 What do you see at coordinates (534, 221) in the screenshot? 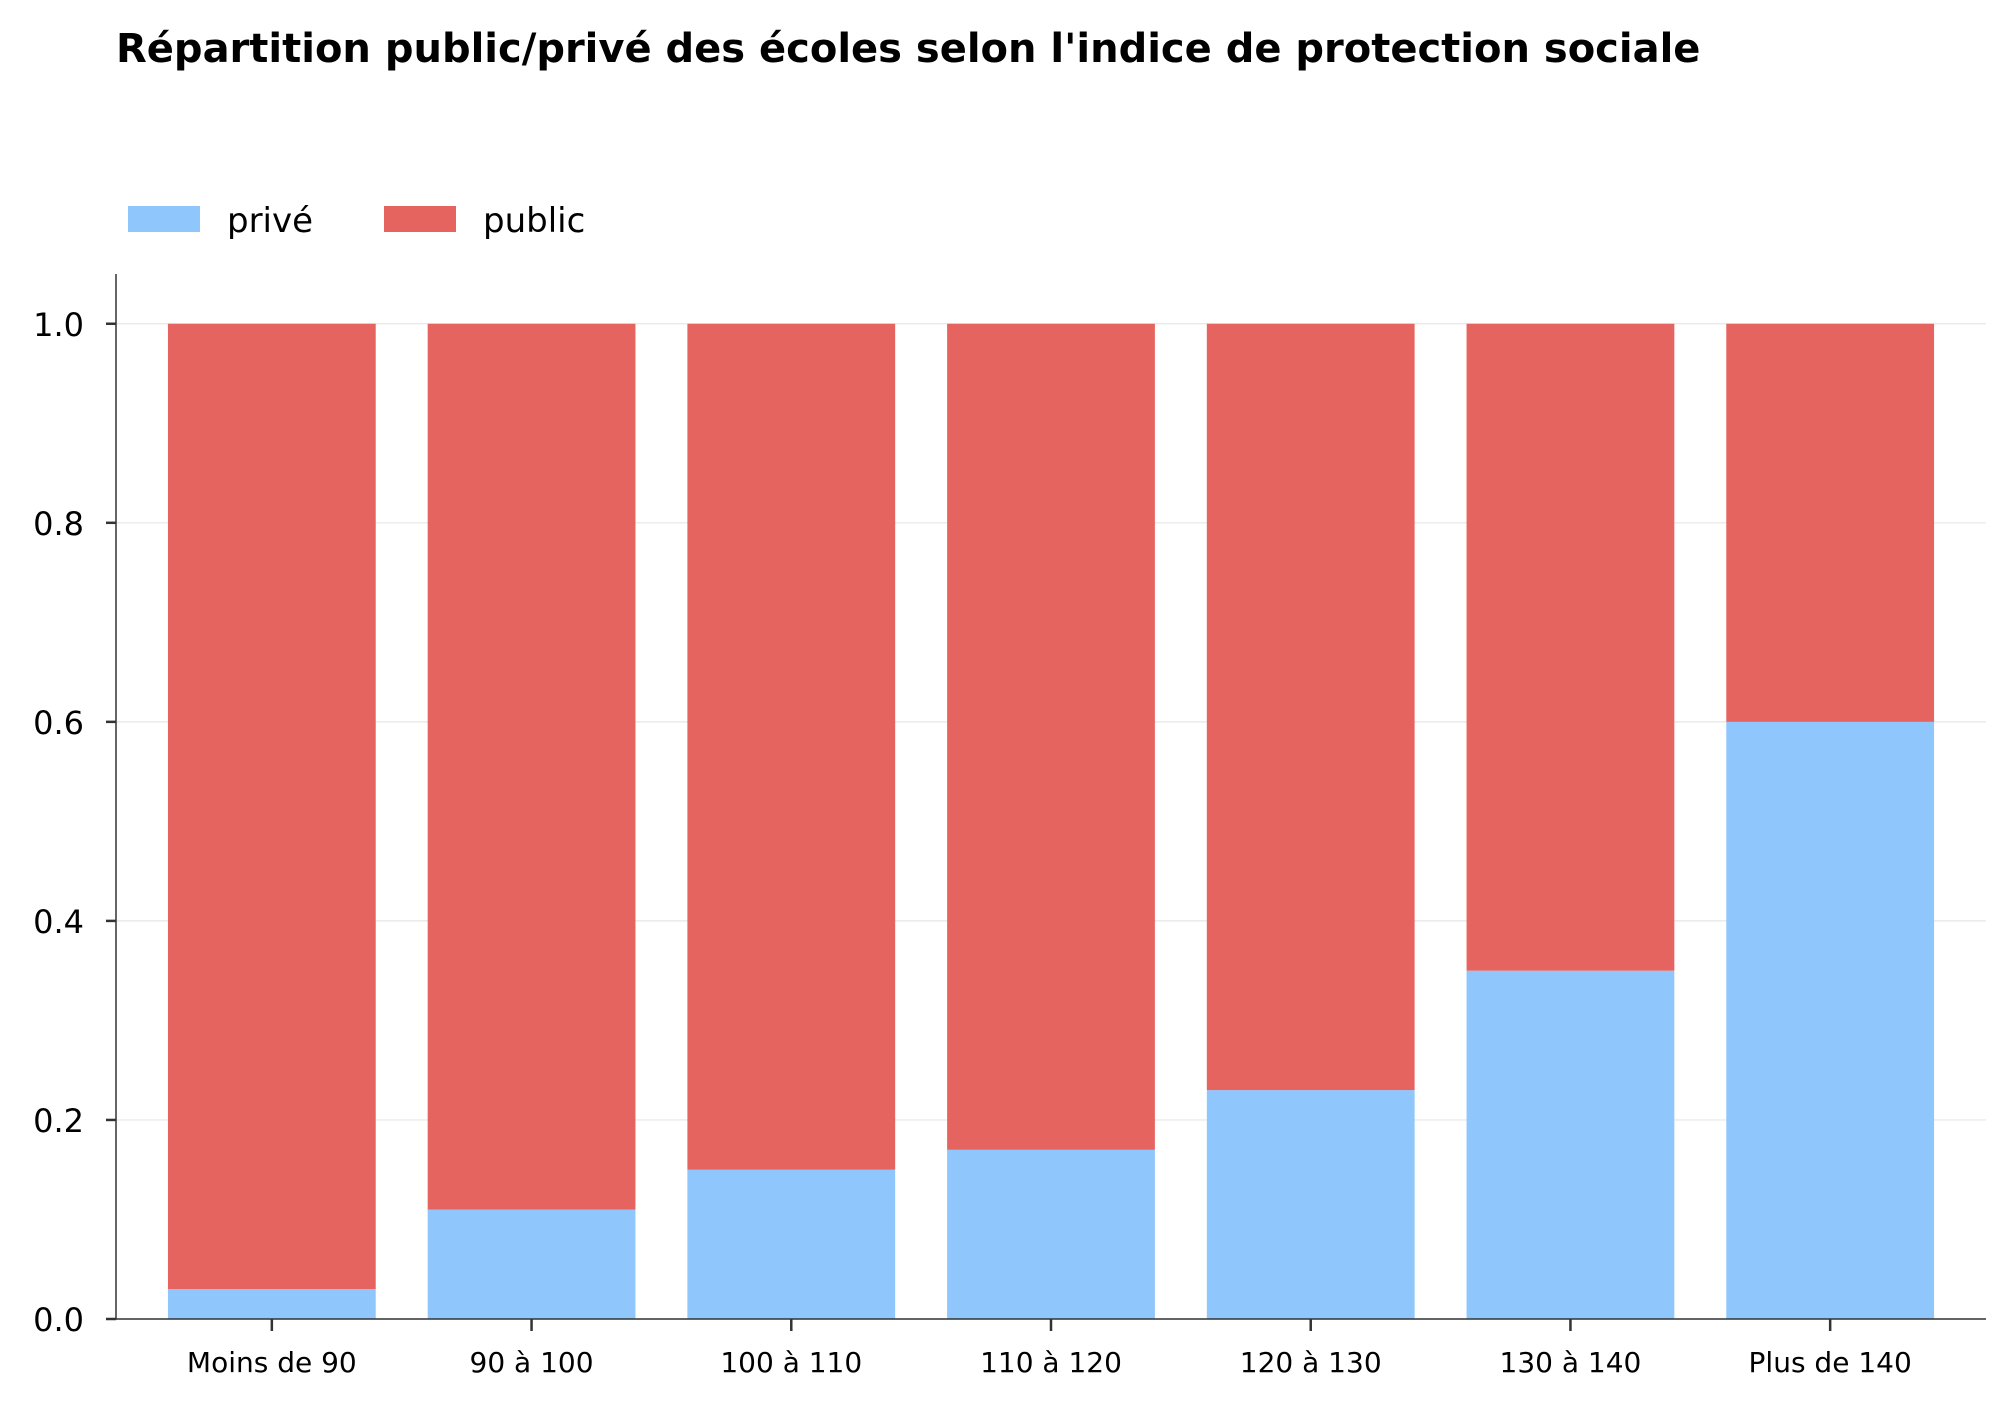
I see `legend-label-1: public` at bounding box center [534, 221].